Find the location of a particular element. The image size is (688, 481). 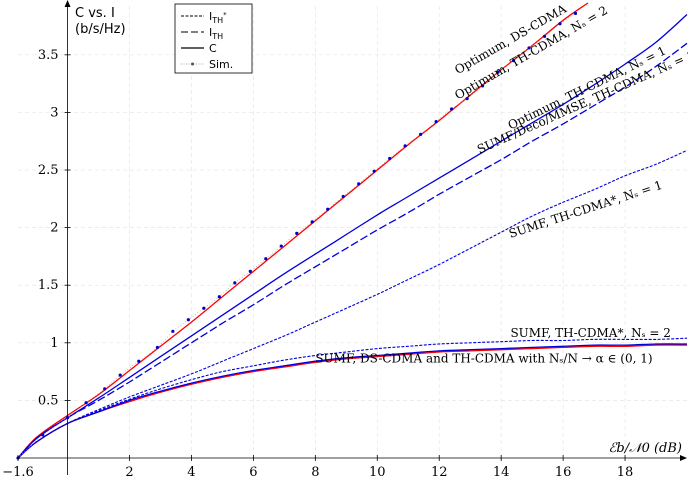

legend-swatch-sim-marker is located at coordinates (192, 64).